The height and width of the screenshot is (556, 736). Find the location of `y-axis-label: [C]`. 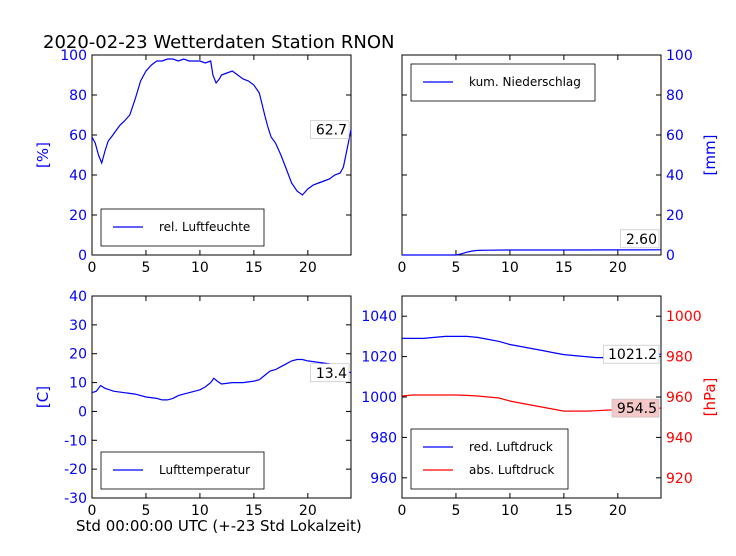

y-axis-label: [C] is located at coordinates (43, 397).